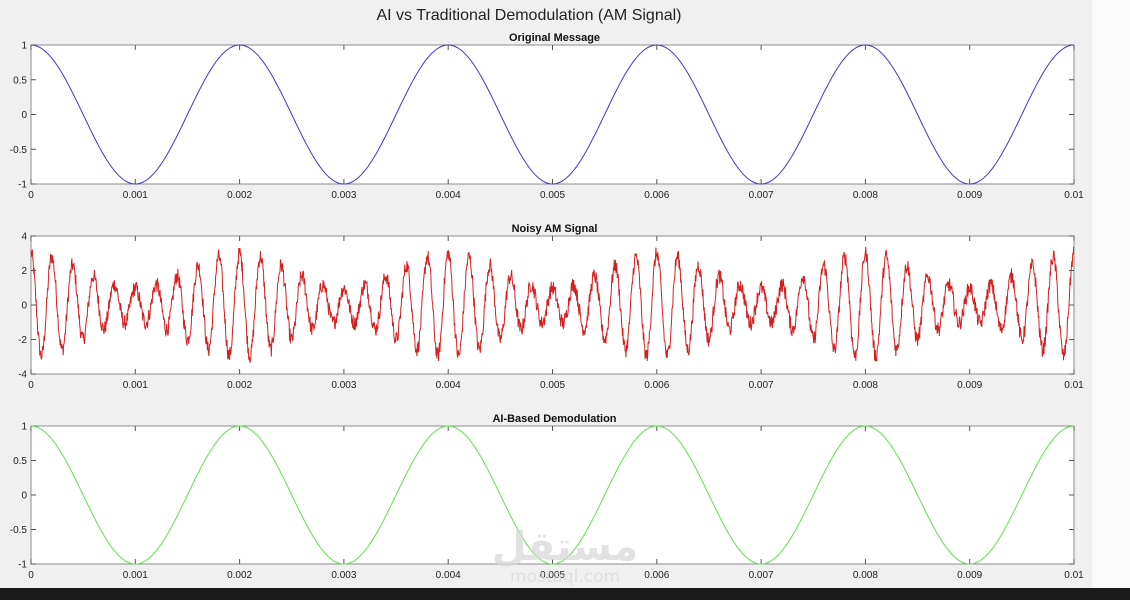  Describe the element at coordinates (1111, 300) in the screenshot. I see `window-edge` at that location.